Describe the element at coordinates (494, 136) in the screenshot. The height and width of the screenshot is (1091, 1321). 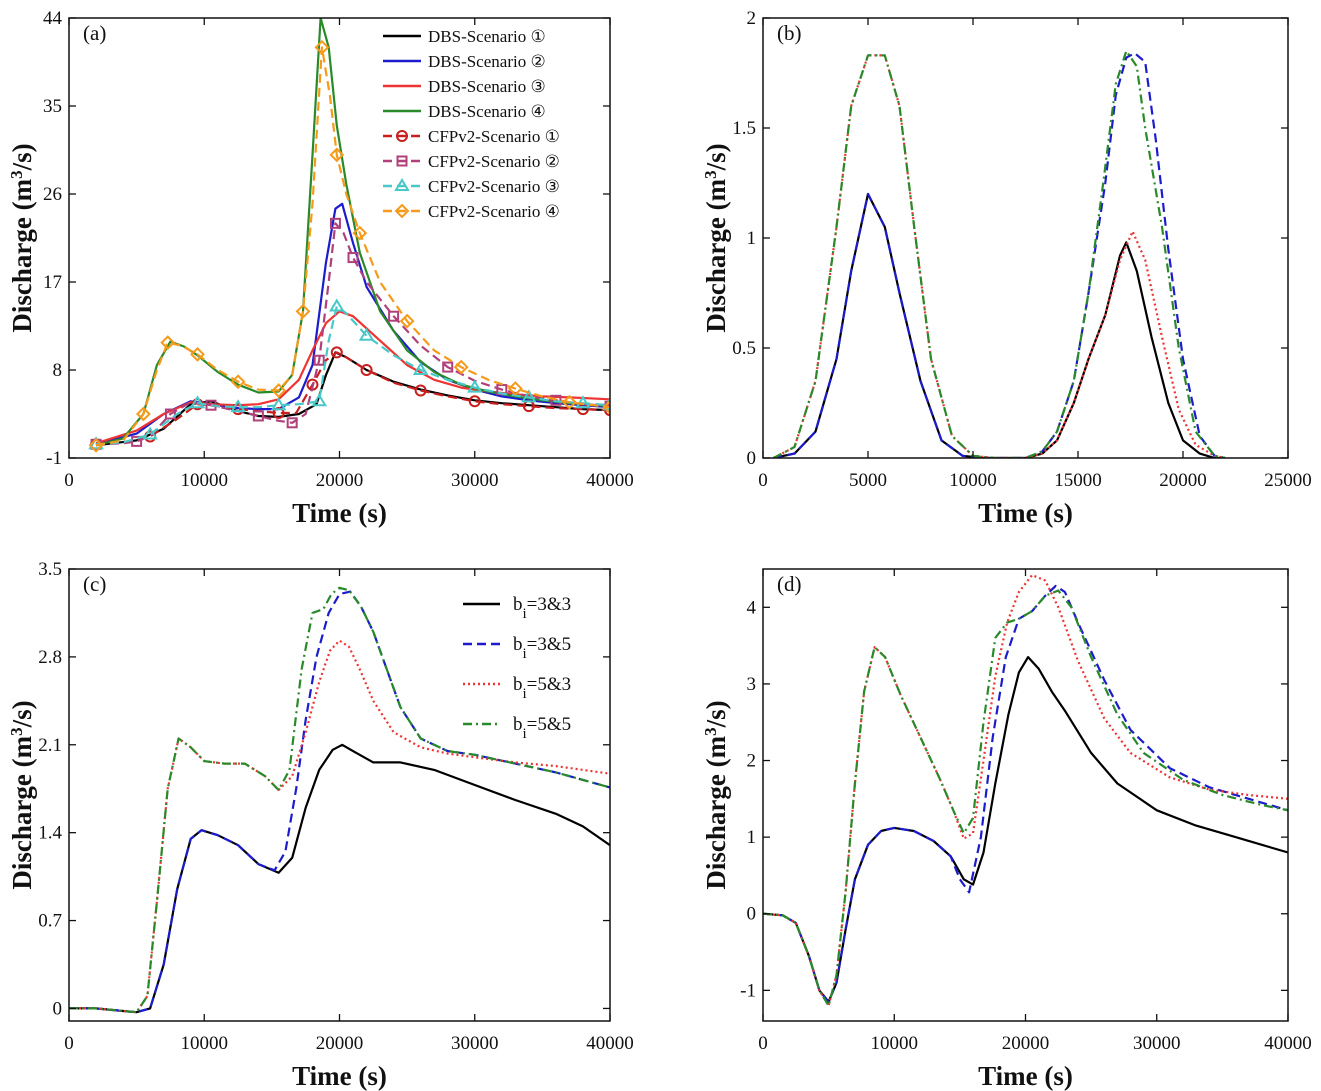
I see `legend-entry: CFPv2-Scenario ①` at that location.